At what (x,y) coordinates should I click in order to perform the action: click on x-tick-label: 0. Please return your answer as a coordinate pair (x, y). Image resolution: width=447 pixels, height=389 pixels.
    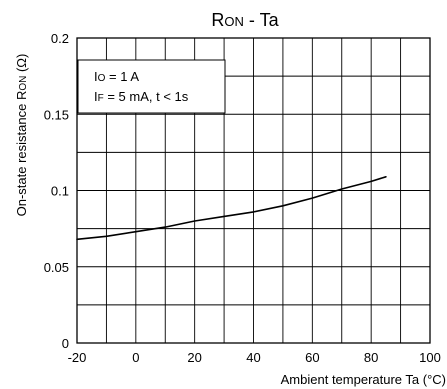
    Looking at the image, I should click on (135, 357).